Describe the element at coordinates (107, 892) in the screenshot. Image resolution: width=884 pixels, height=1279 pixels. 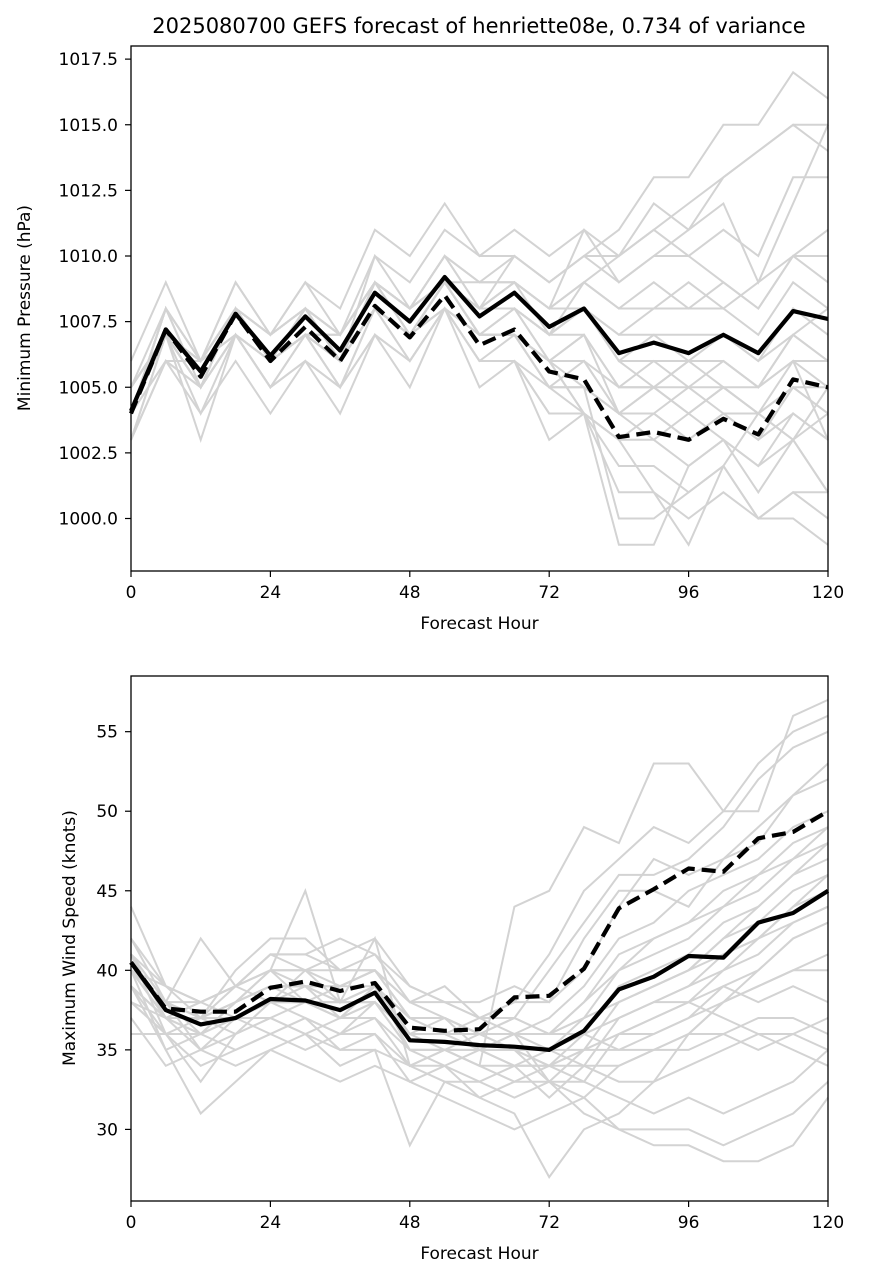
I see `wind-y-tick-label: 45` at that location.